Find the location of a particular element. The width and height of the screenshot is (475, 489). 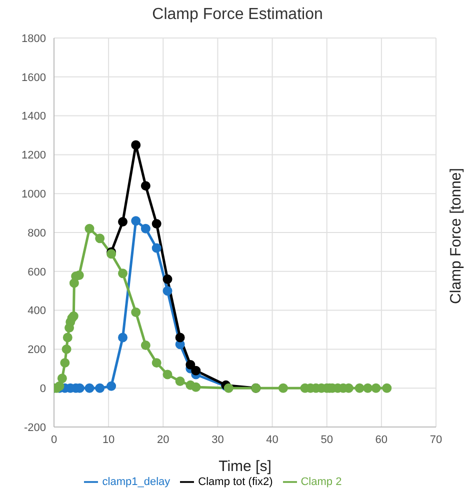

x-tick-label: 30 is located at coordinates (218, 440).